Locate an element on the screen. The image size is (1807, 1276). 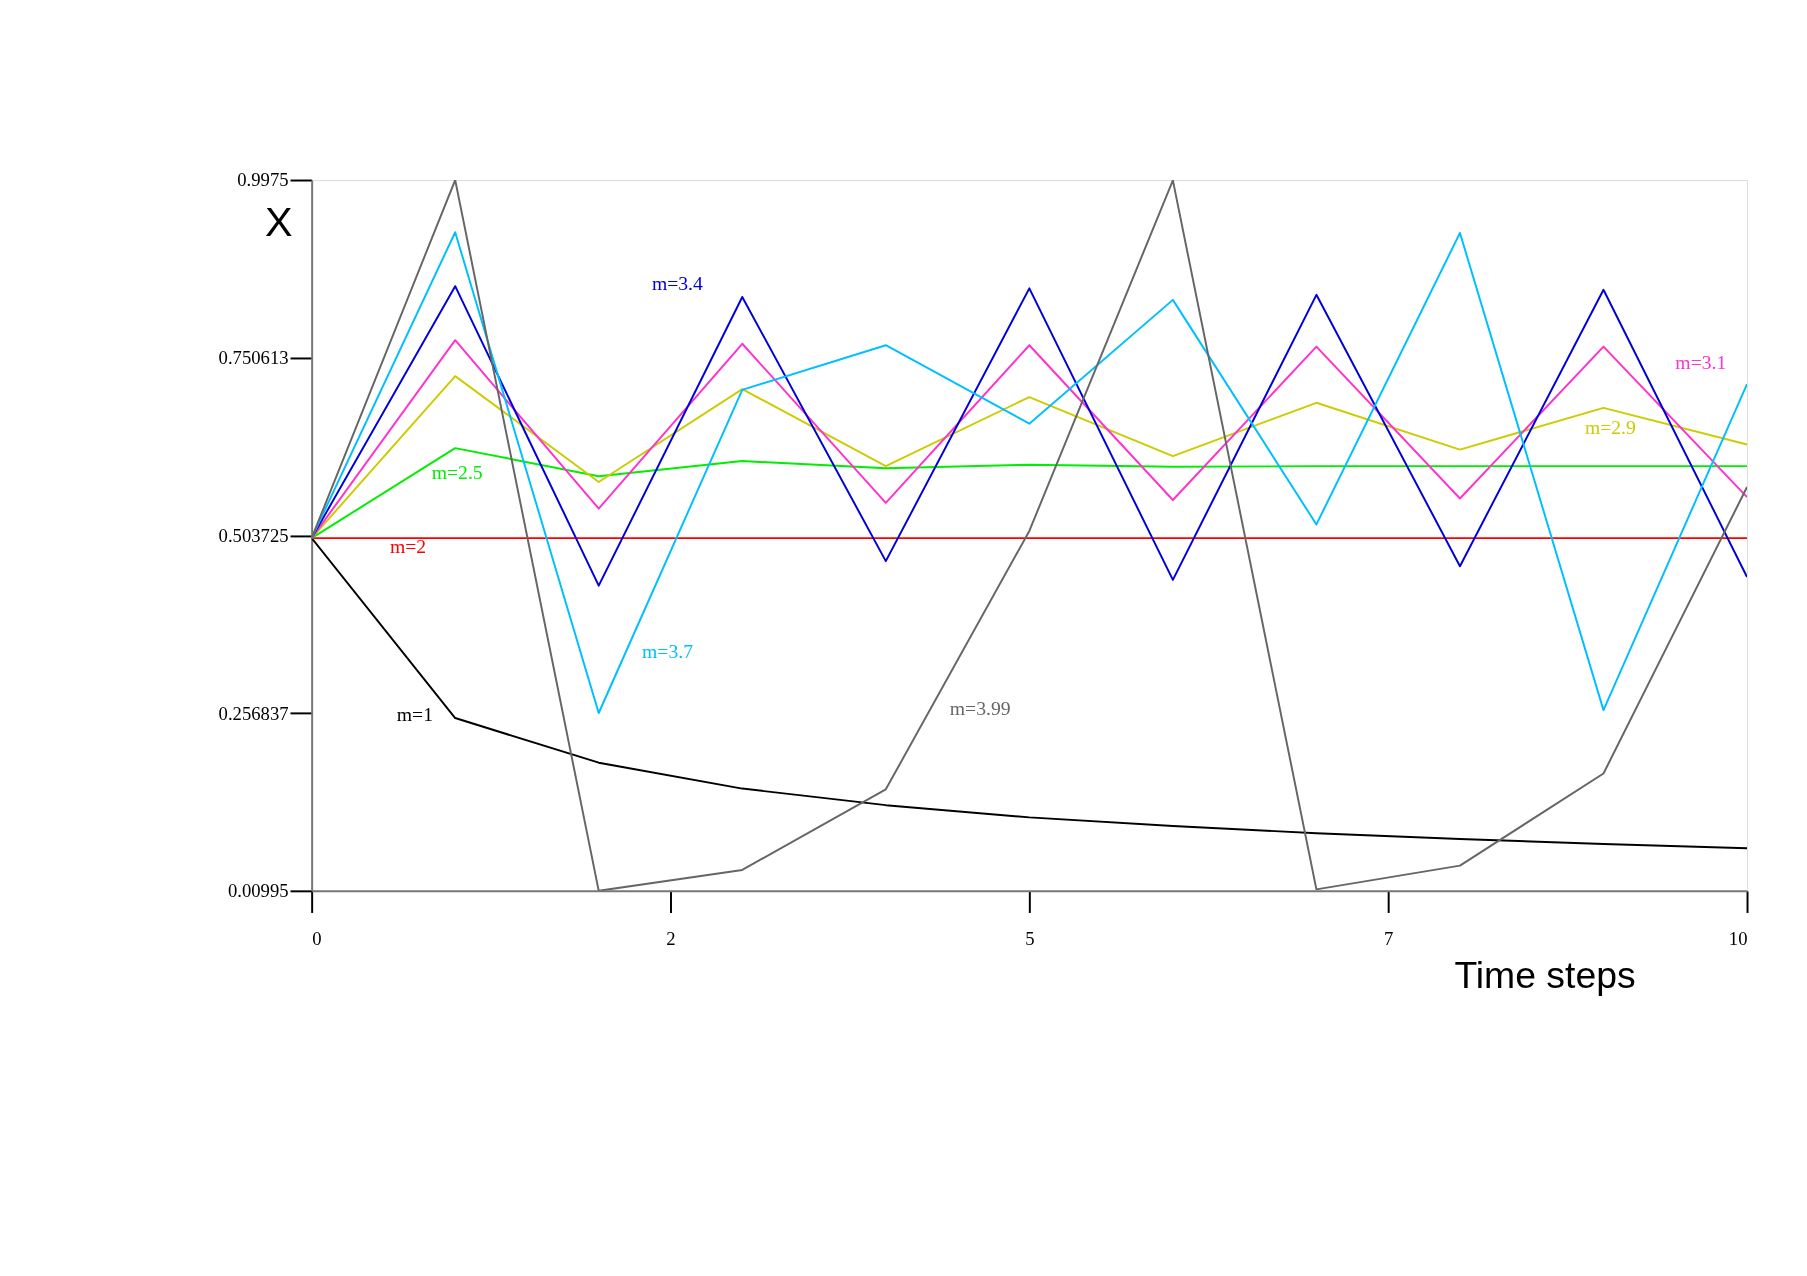
x-tick-label: 5 is located at coordinates (1030, 939).